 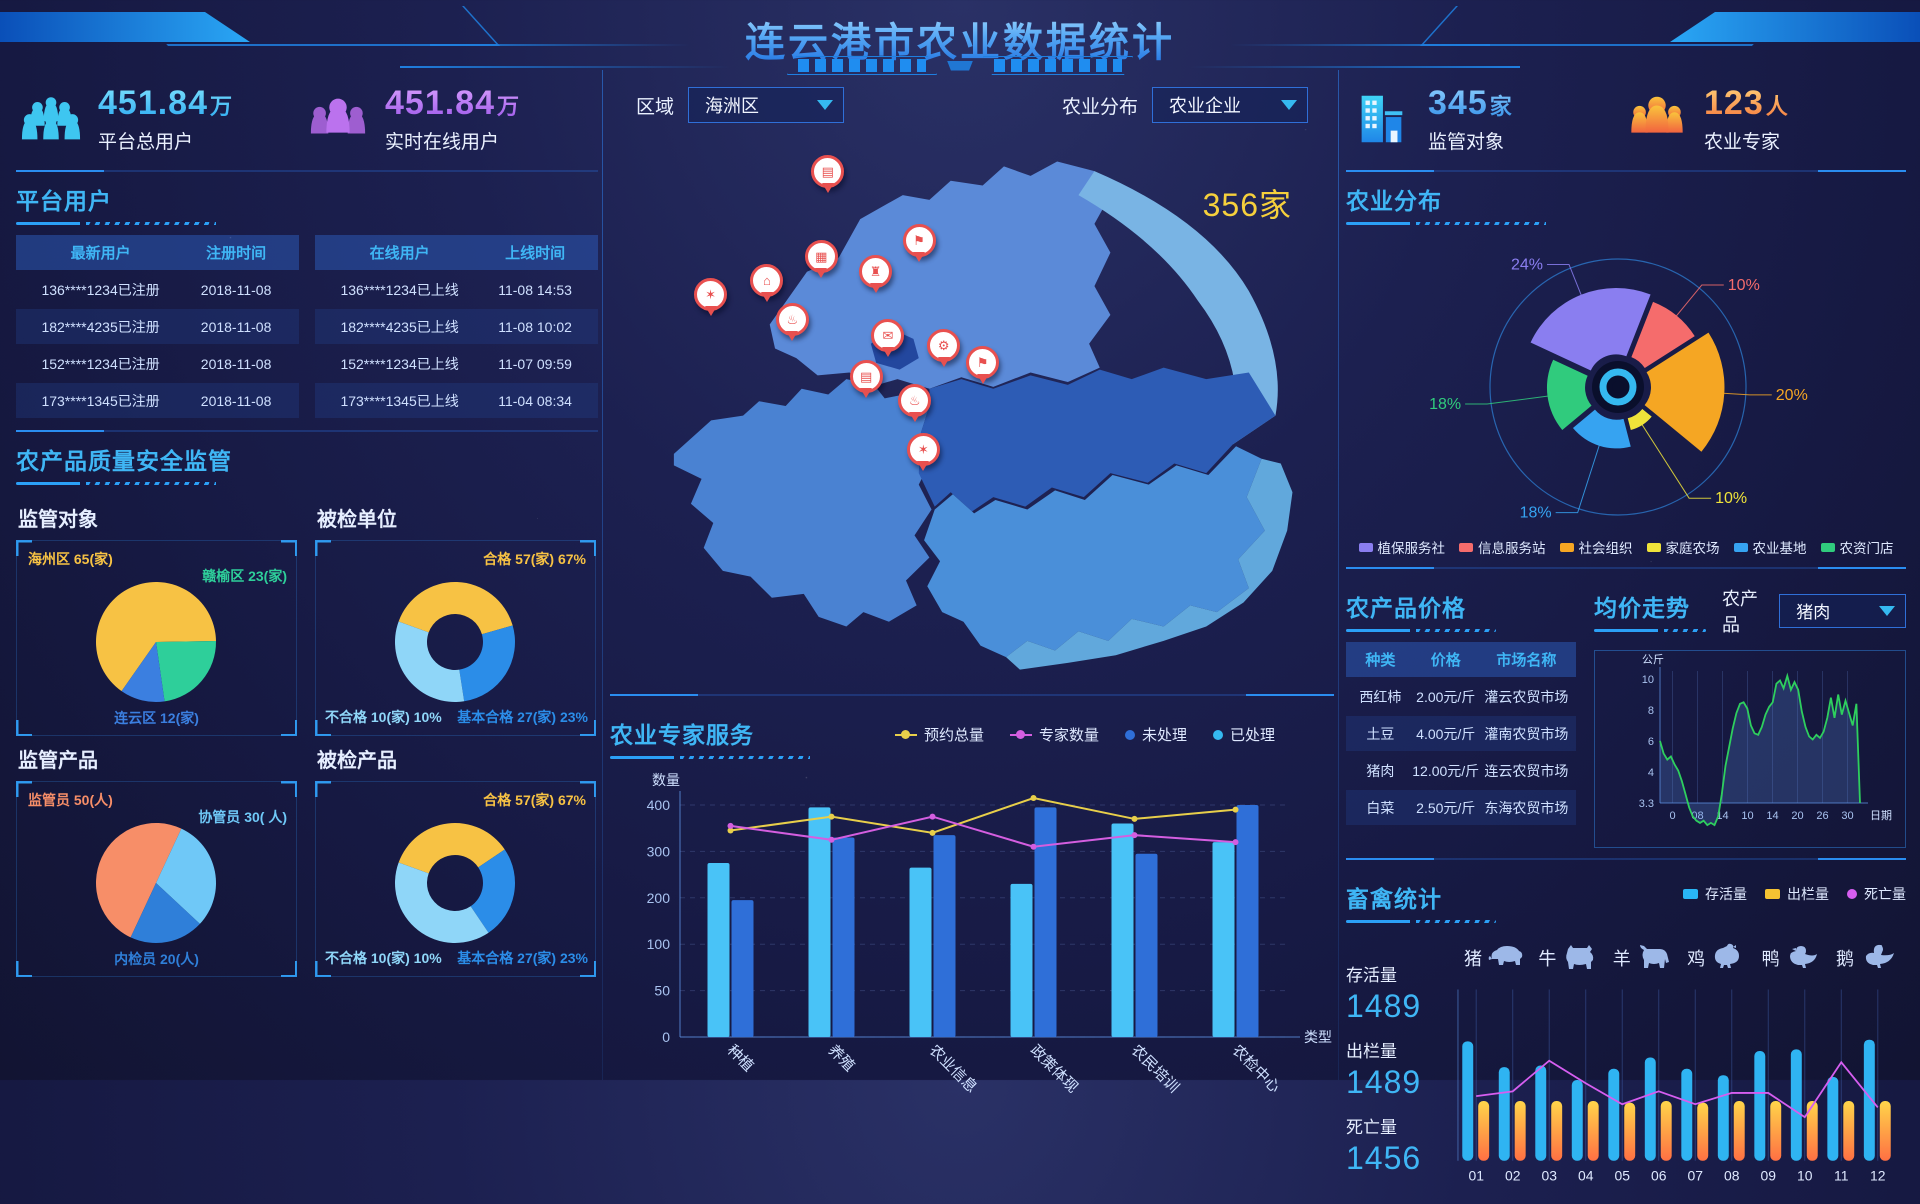 I want to click on supervised-products-pie: 监管员 50(人) 协管员 30( 人) 内检员 20(人), so click(x=156, y=879).